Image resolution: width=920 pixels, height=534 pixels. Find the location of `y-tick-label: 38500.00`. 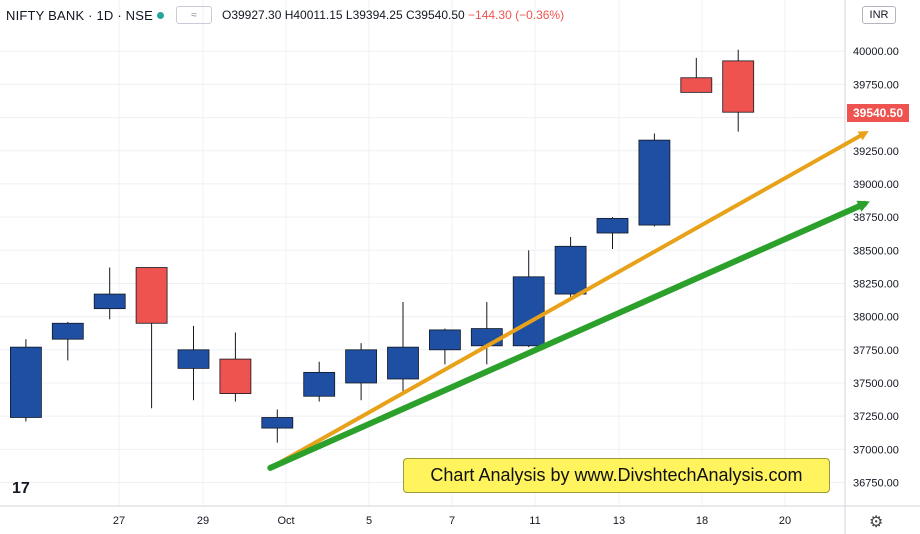

y-tick-label: 38500.00 is located at coordinates (876, 251).